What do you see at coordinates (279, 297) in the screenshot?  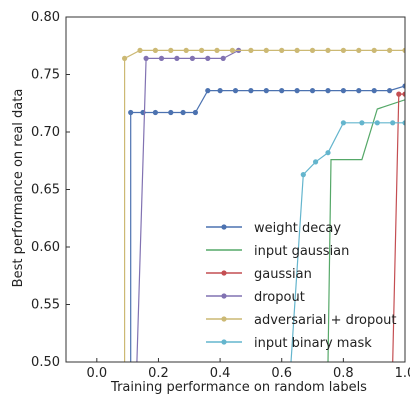 I see `legend-label: dropout` at bounding box center [279, 297].